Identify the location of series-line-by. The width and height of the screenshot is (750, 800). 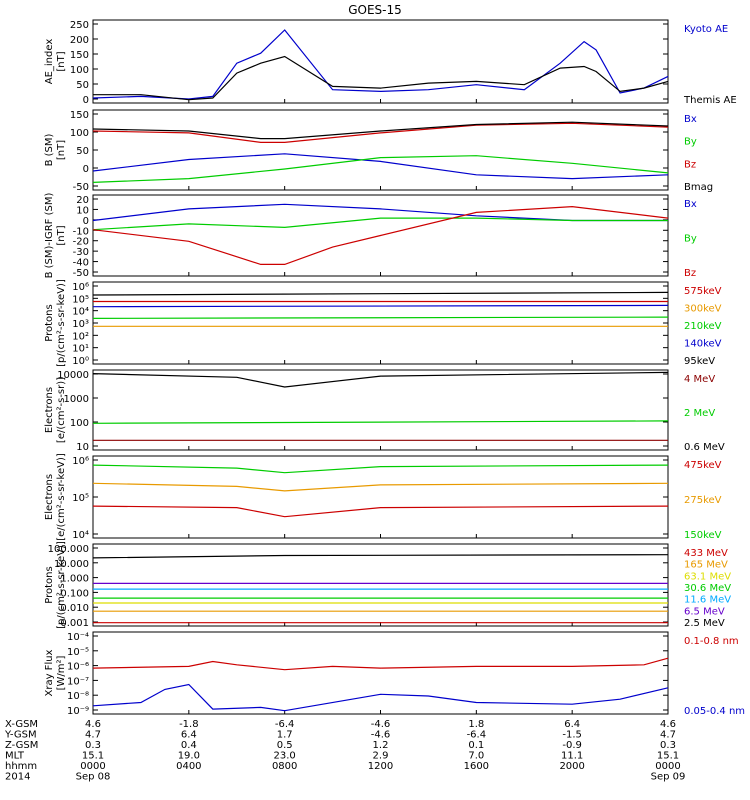
(380, 224).